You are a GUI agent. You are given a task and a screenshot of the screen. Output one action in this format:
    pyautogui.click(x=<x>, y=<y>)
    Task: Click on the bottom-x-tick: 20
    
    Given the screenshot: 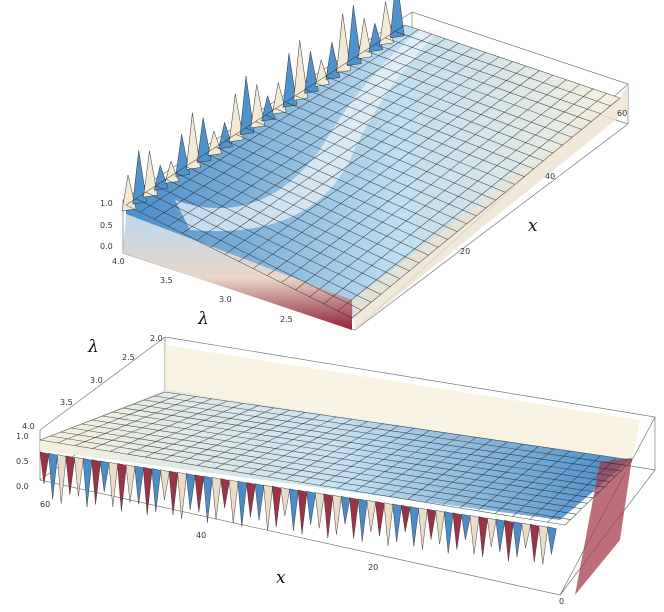 What is the action you would take?
    pyautogui.click(x=373, y=567)
    